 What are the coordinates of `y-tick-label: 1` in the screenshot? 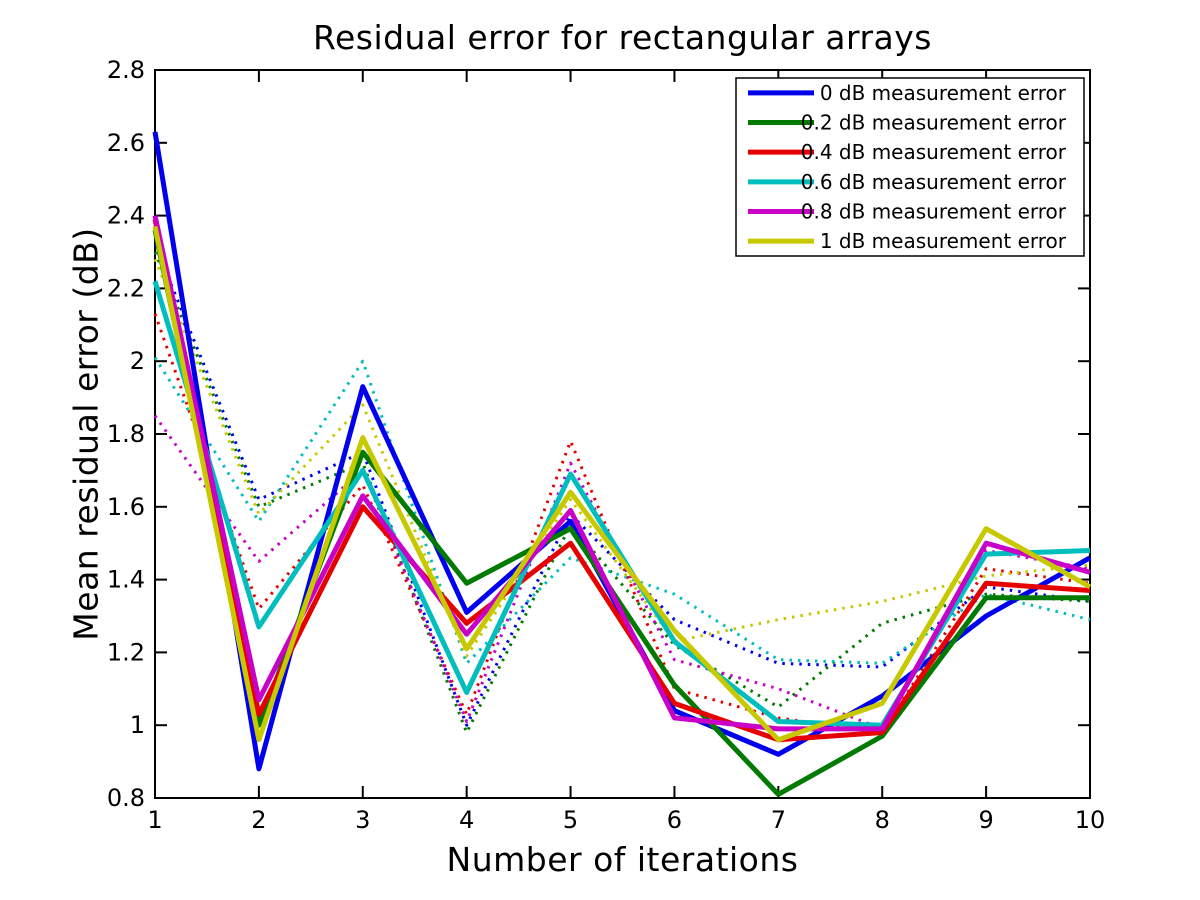 It's located at (137, 725).